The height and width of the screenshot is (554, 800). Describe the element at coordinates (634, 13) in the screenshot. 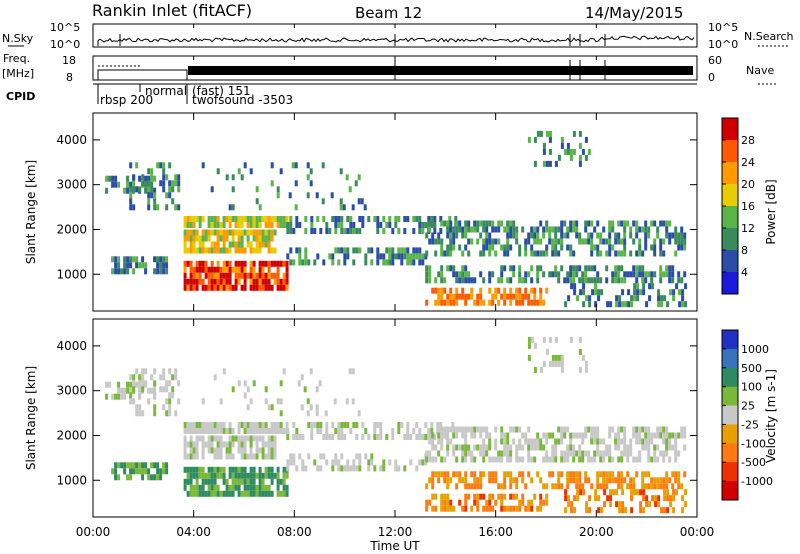

I see `date-label: 14/May/2015` at that location.